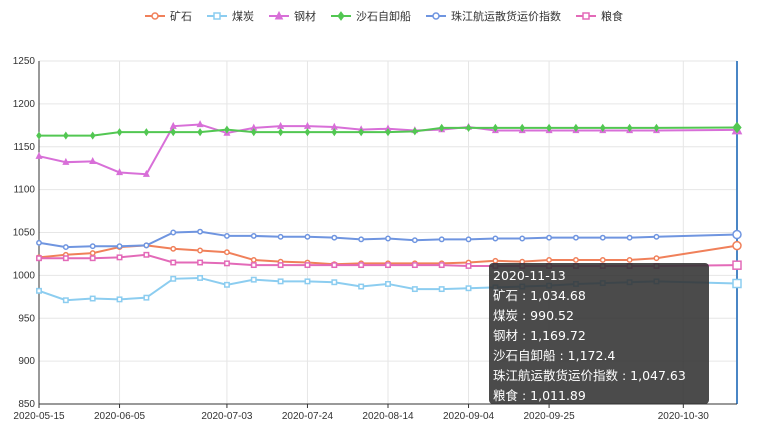 This screenshot has height=428, width=757. I want to click on tooltip-line: 矿石 : 1,034.68, so click(539, 295).